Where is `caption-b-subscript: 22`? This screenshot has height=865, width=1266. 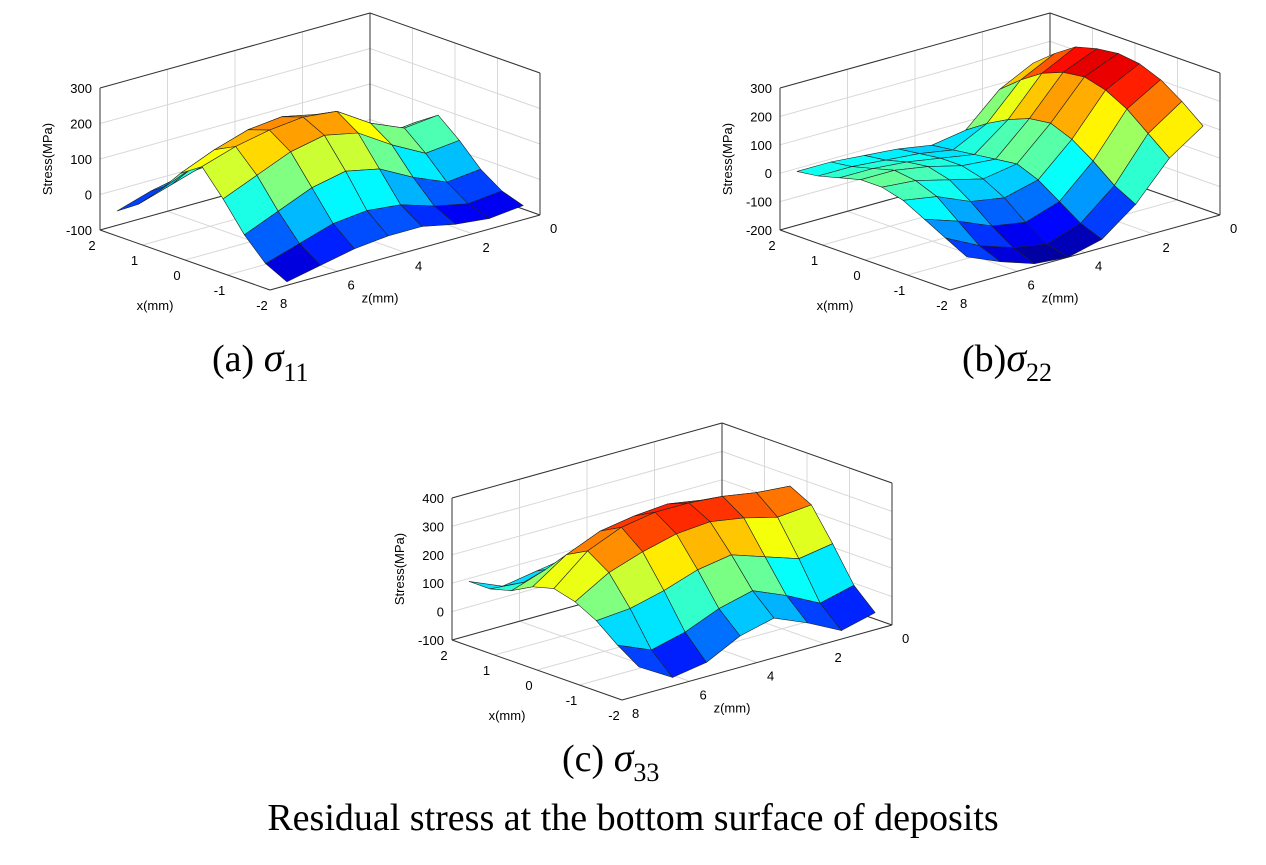
caption-b-subscript: 22 is located at coordinates (1039, 372).